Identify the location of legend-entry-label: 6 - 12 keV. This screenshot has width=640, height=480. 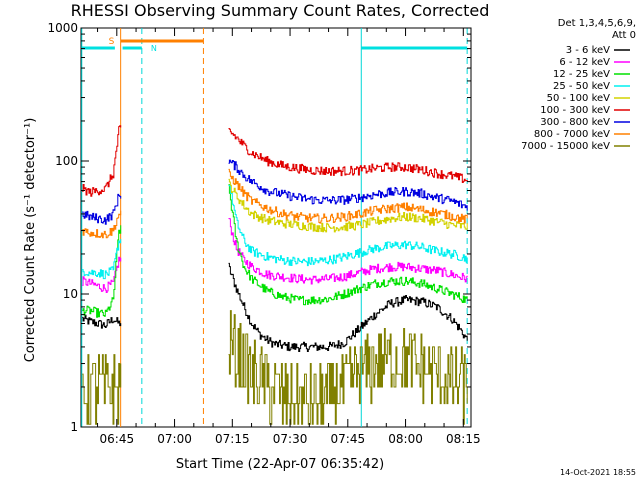
(584, 62).